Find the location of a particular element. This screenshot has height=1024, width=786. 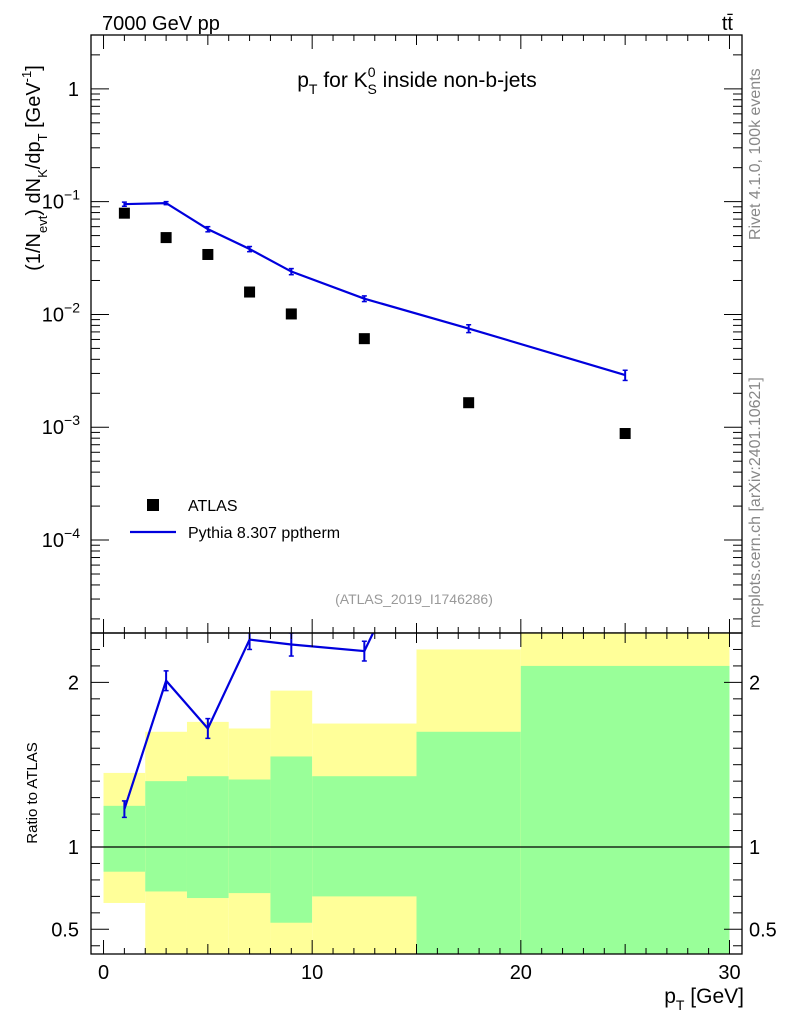

mc-series-line is located at coordinates (375, 289).